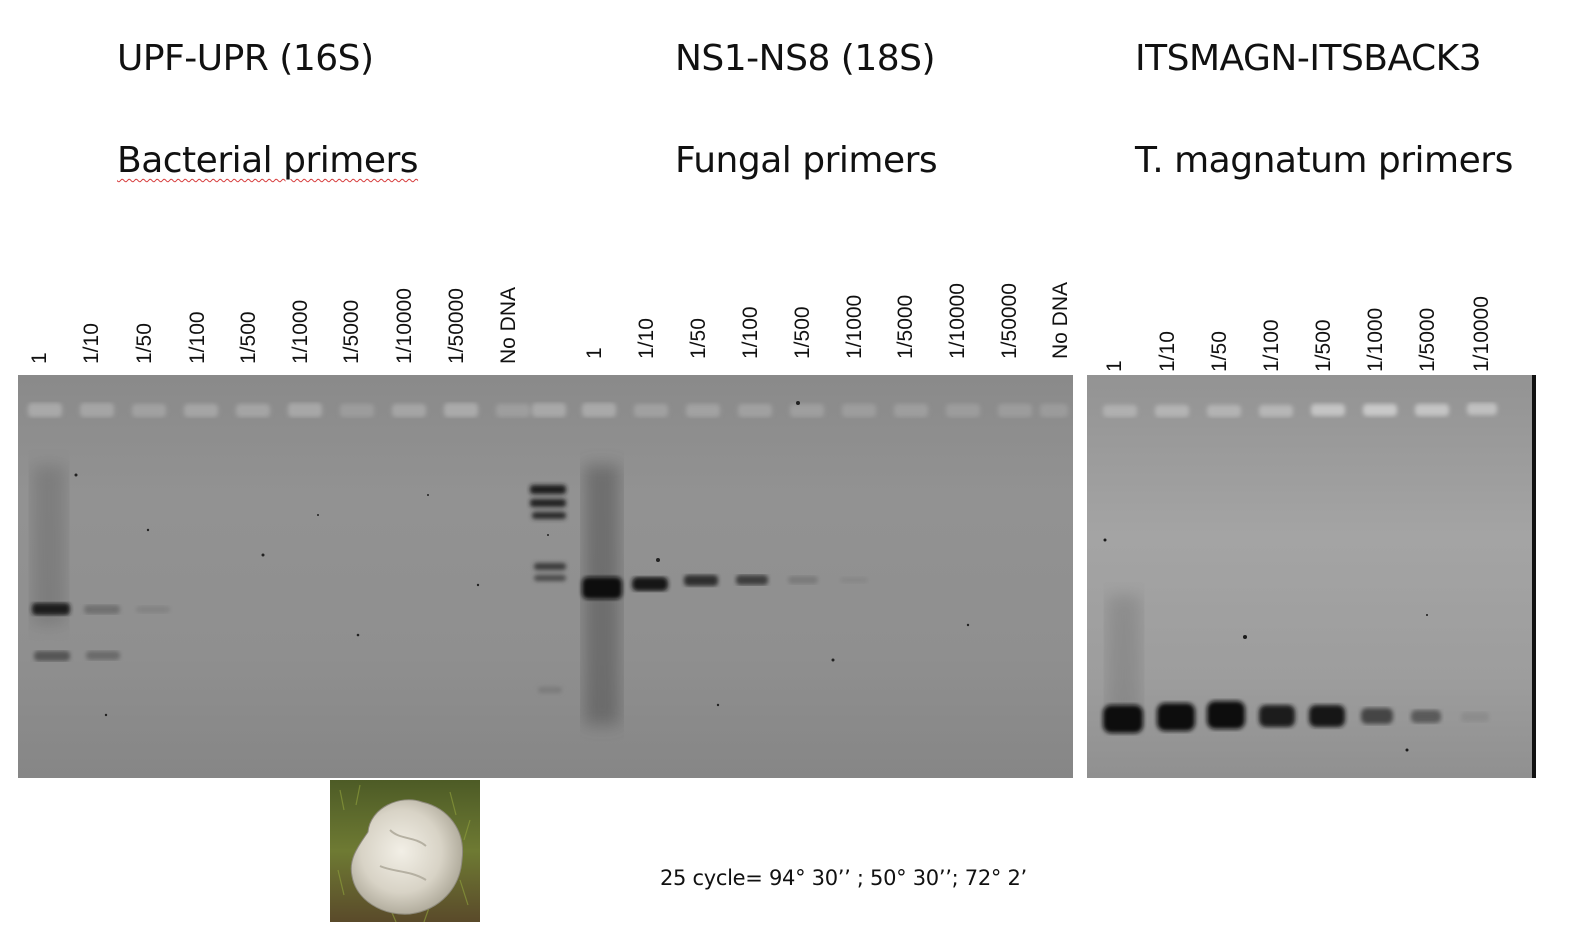  What do you see at coordinates (1323, 345) in the screenshot?
I see `lane-label-tmag-1-500: 1/500` at bounding box center [1323, 345].